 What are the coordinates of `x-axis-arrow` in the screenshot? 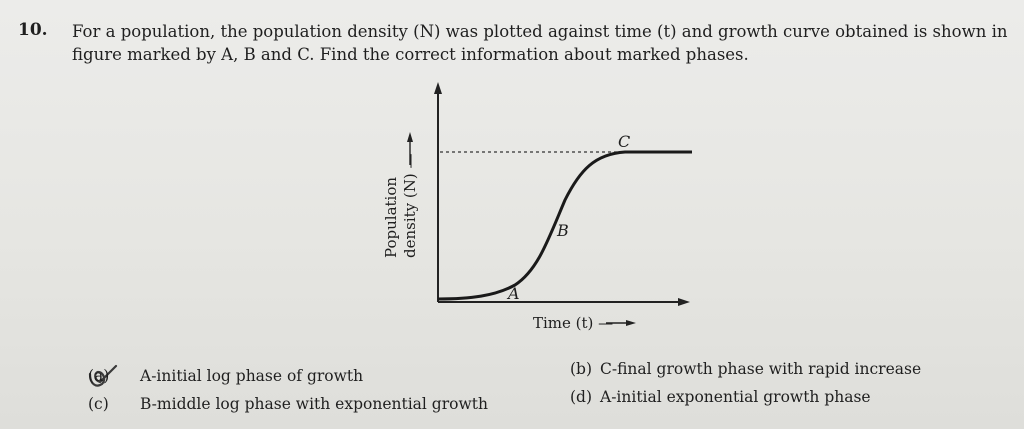 It's located at (684, 302).